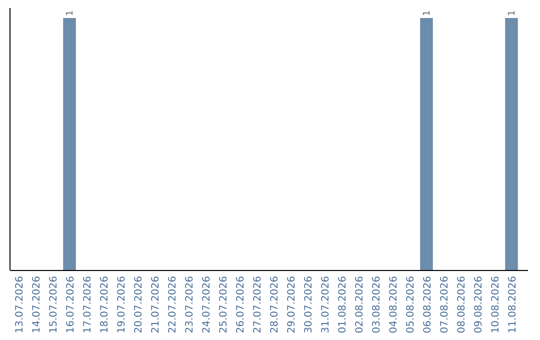 The image size is (540, 340). What do you see at coordinates (275, 305) in the screenshot?
I see `x-tick-label: 28.07.2026` at bounding box center [275, 305].